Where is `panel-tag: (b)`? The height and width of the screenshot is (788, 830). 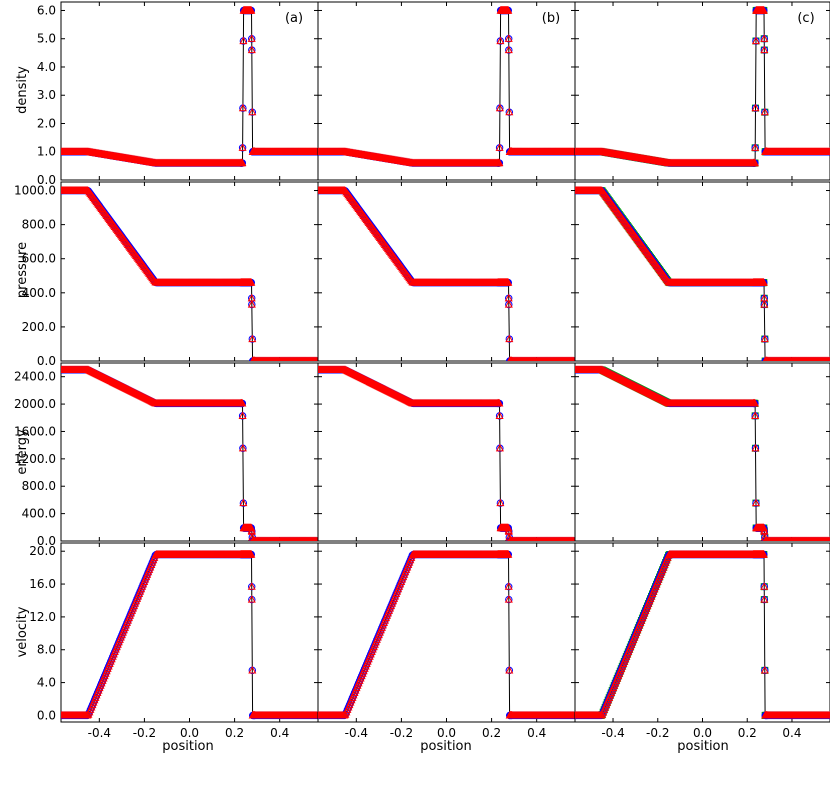
panel-tag: (b) is located at coordinates (551, 18).